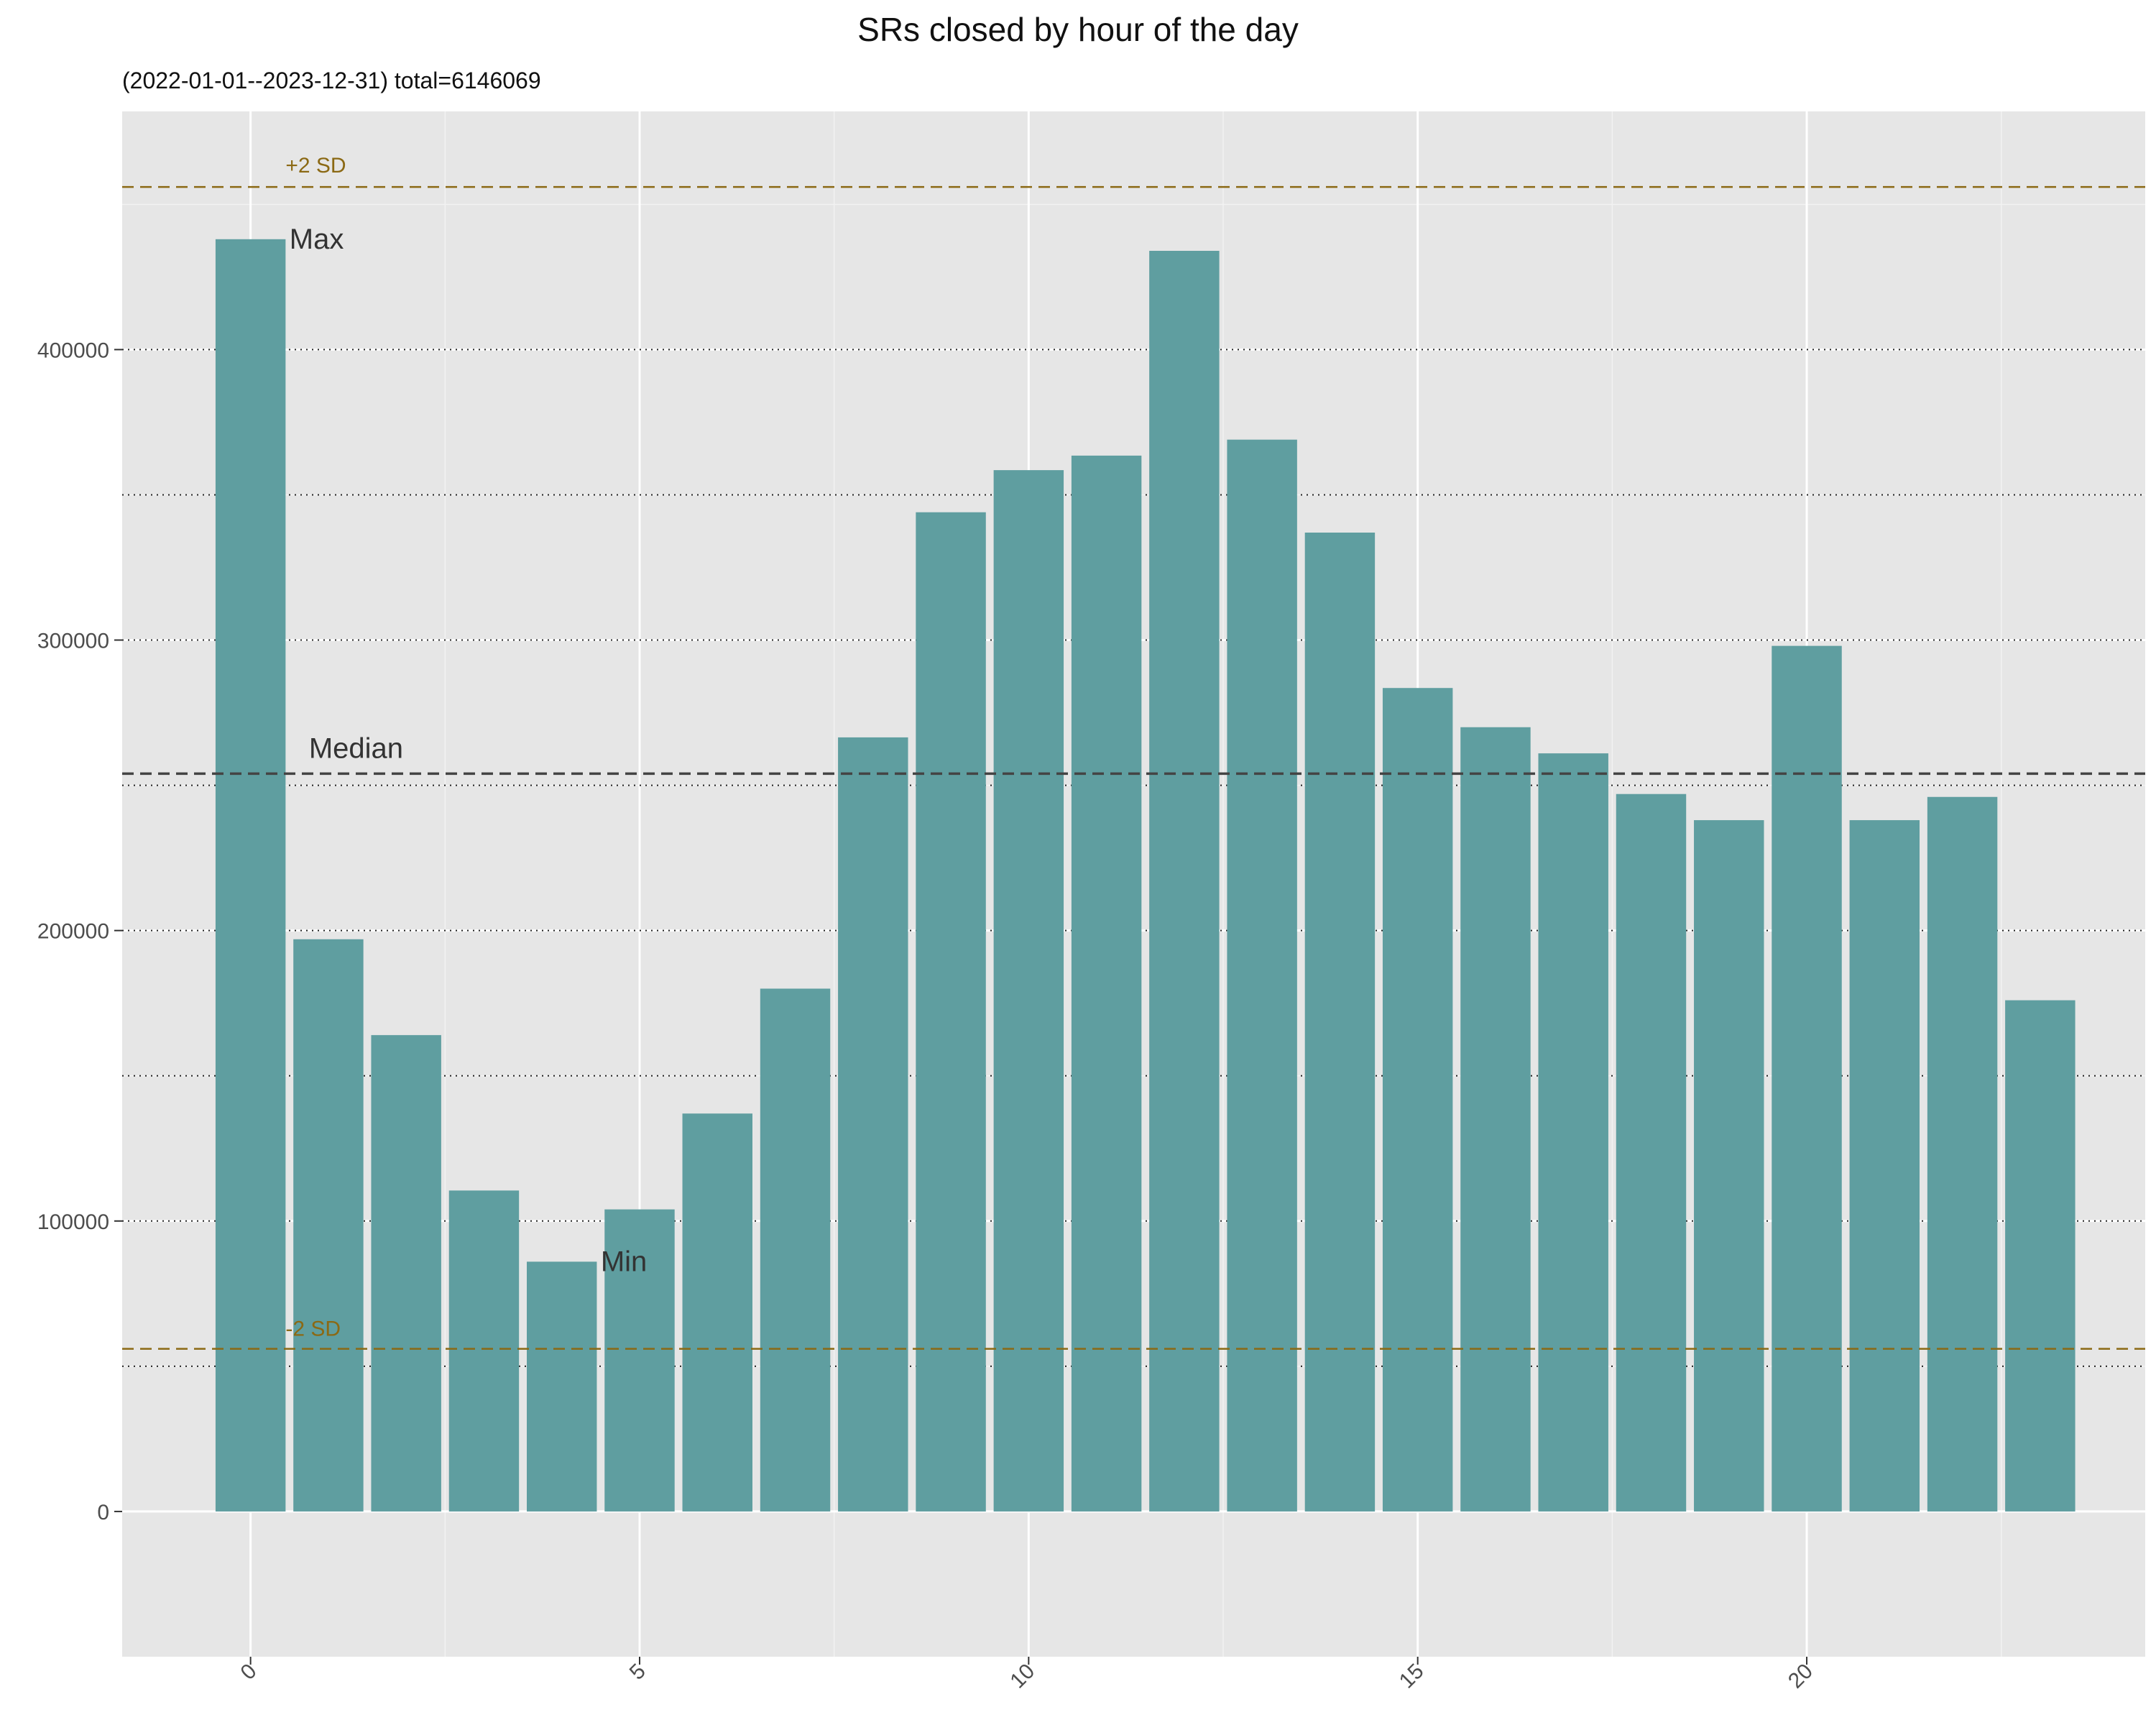 This screenshot has height=1725, width=2156. What do you see at coordinates (73, 350) in the screenshot?
I see `y-tick-label: 400000` at bounding box center [73, 350].